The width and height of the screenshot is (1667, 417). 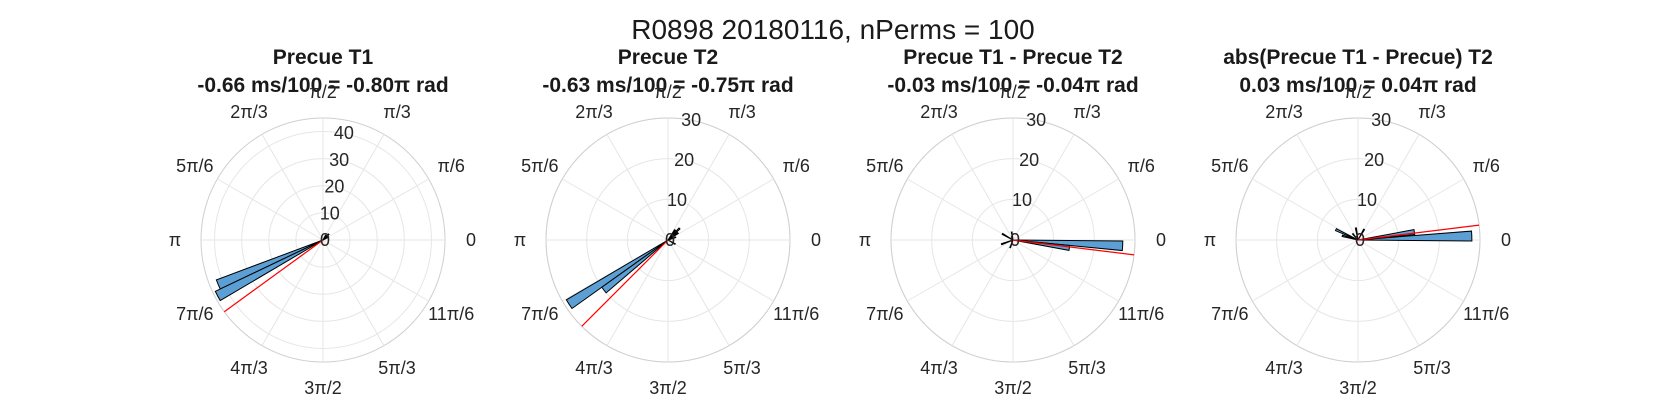 I want to click on panel-subtitle: -0.66 ms/100 = -0.80π rad, so click(x=322, y=85).